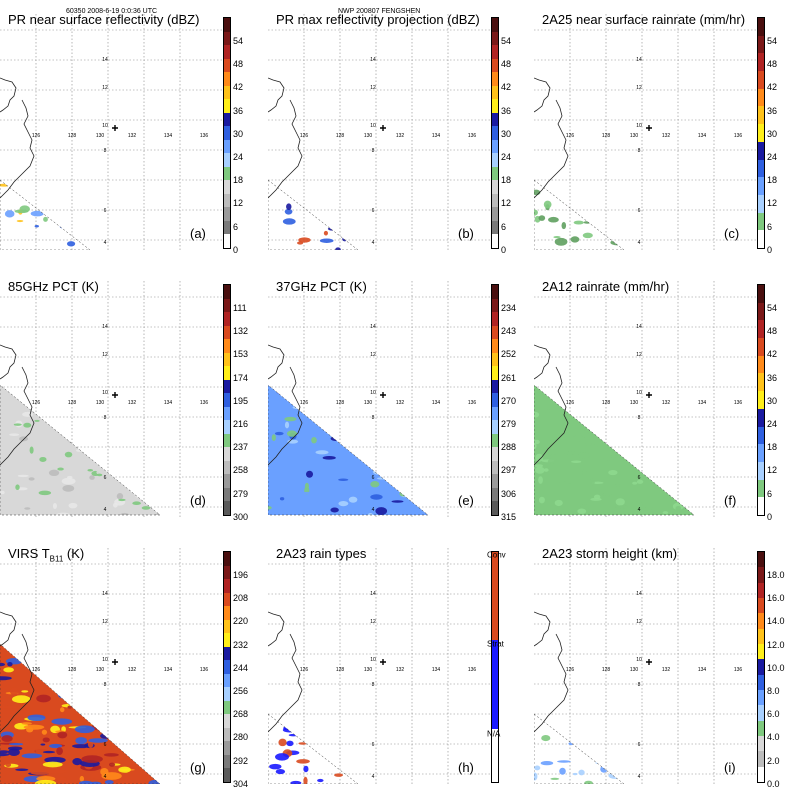  I want to click on colorbar-tick-label: 6.0, so click(773, 714).